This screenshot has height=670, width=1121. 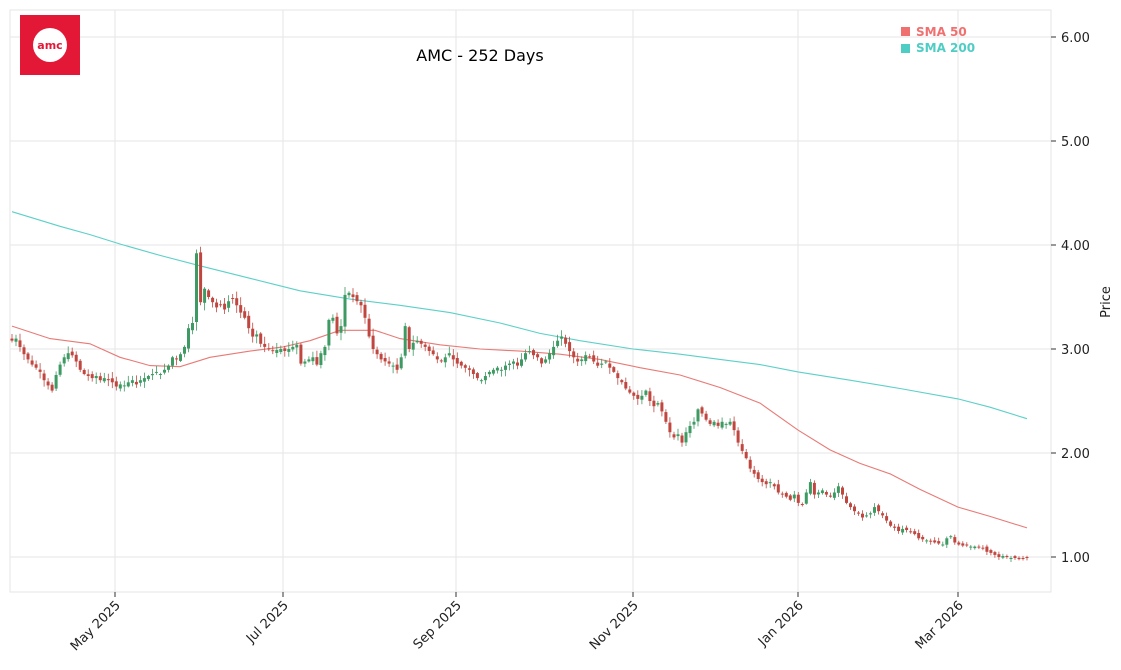 I want to click on y-tick-label: 3.00, so click(x=1075, y=350).